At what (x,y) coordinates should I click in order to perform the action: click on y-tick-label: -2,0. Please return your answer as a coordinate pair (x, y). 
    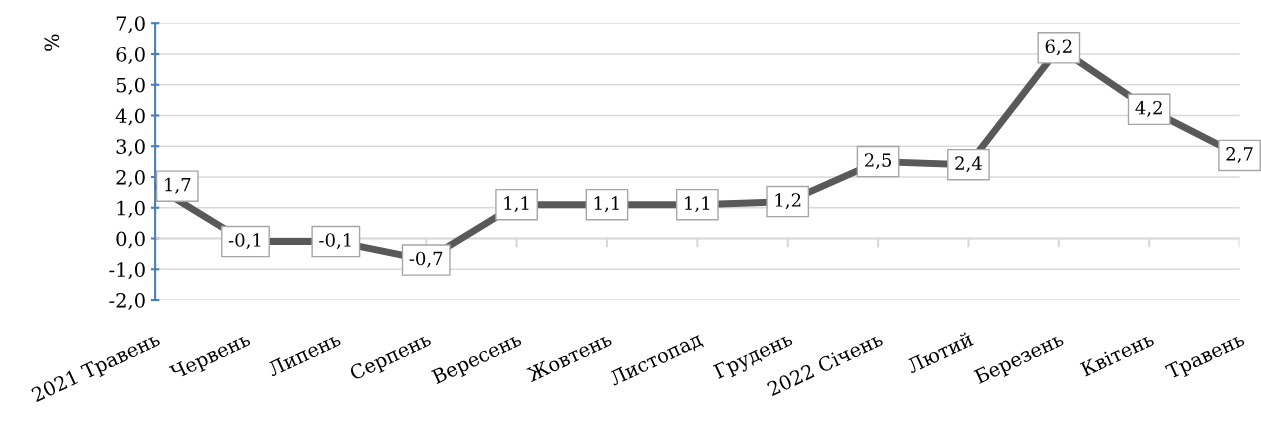
    Looking at the image, I should click on (127, 301).